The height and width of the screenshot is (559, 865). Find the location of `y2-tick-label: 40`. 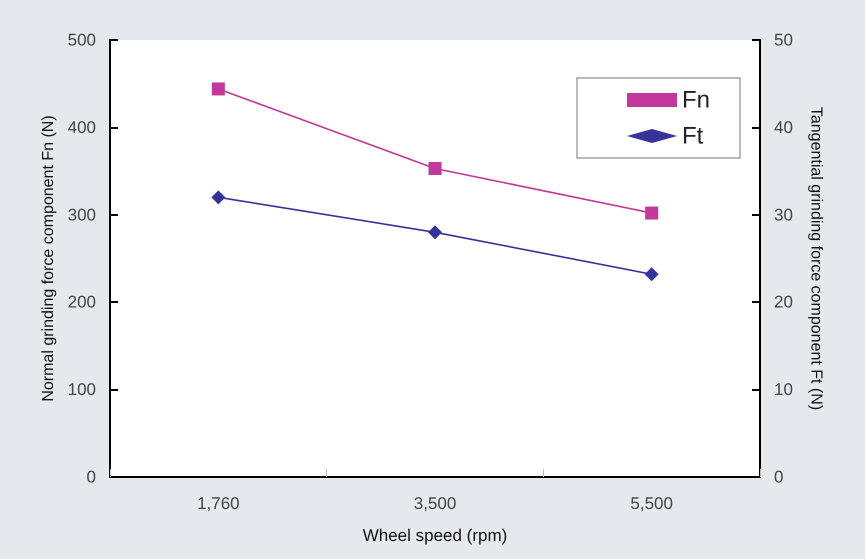

y2-tick-label: 40 is located at coordinates (783, 127).